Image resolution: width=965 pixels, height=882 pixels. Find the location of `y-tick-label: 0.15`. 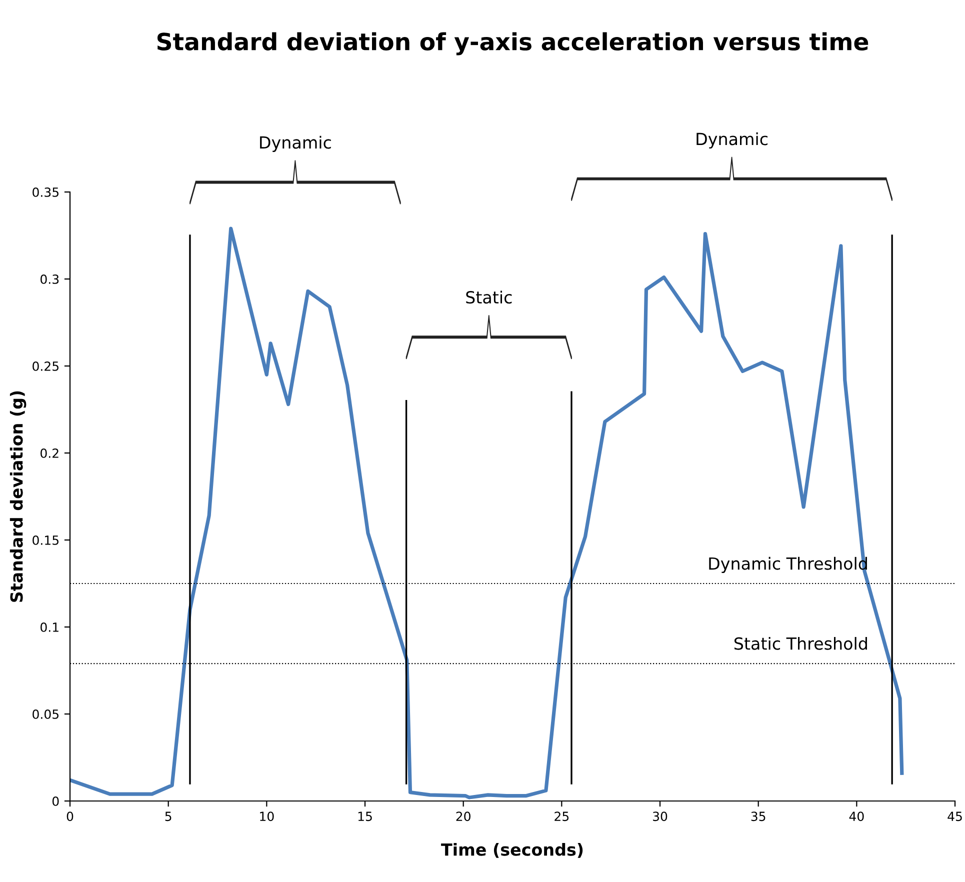

y-tick-label: 0.15 is located at coordinates (45, 540).